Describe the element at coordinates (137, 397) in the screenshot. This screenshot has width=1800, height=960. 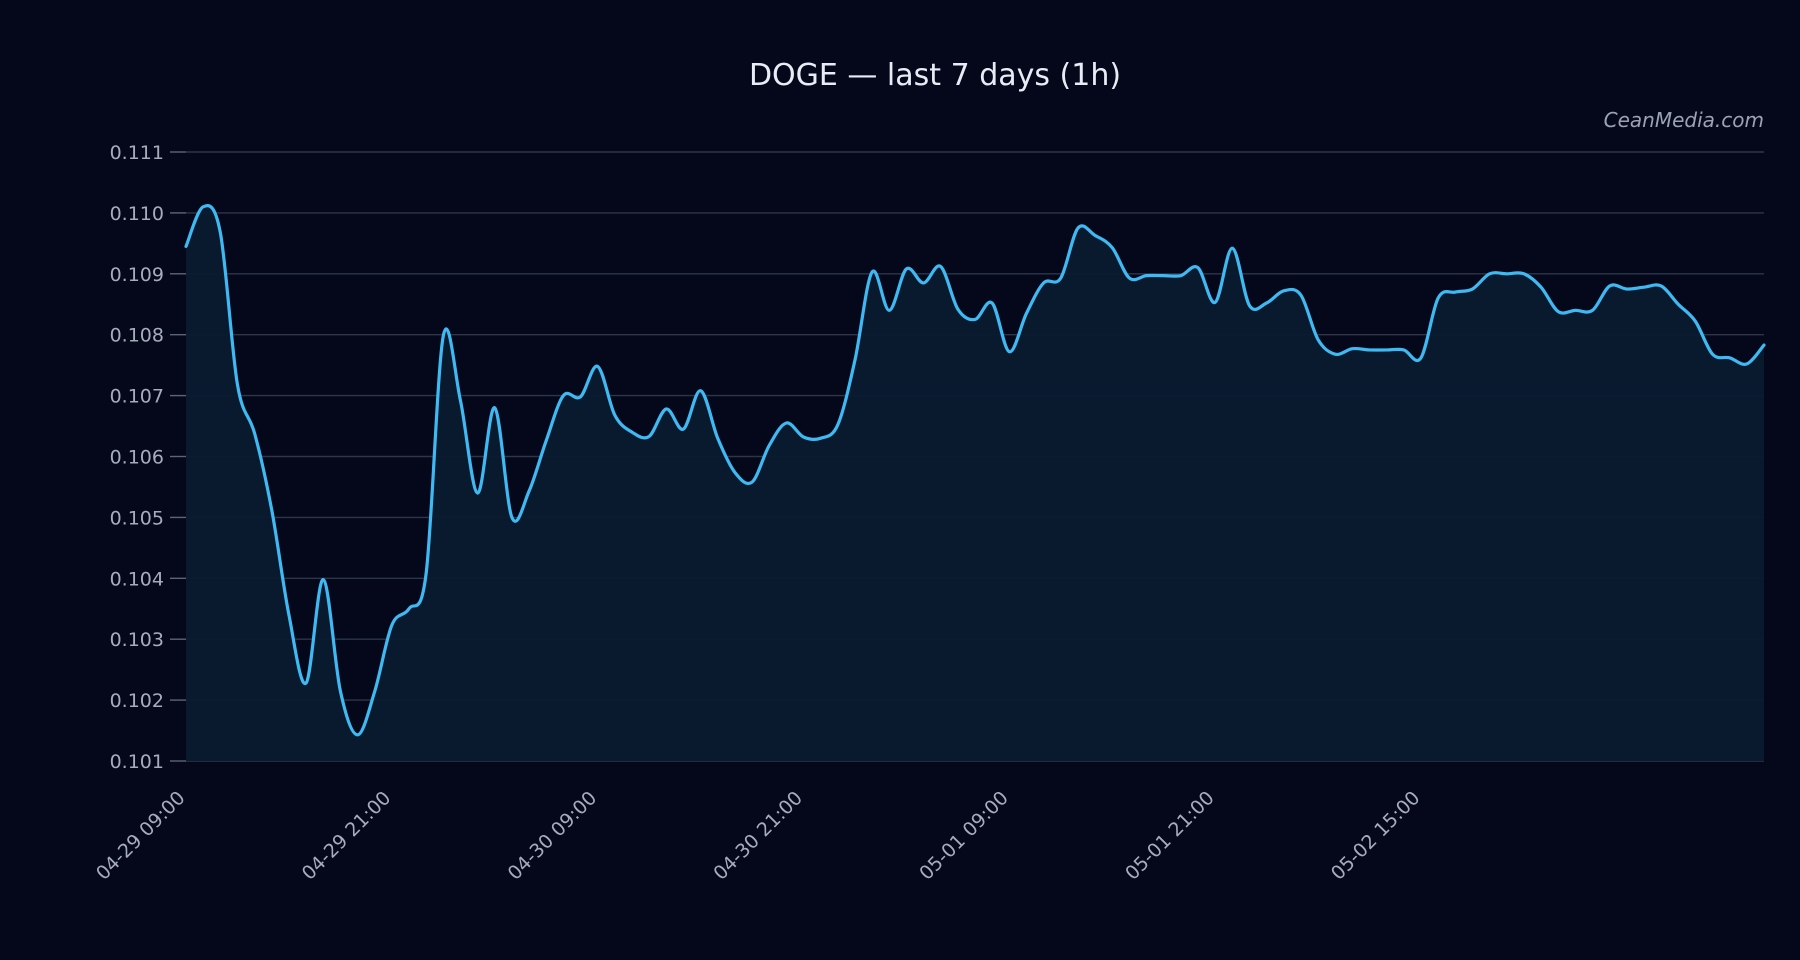
I see `ytick-label-6: 0.107` at that location.